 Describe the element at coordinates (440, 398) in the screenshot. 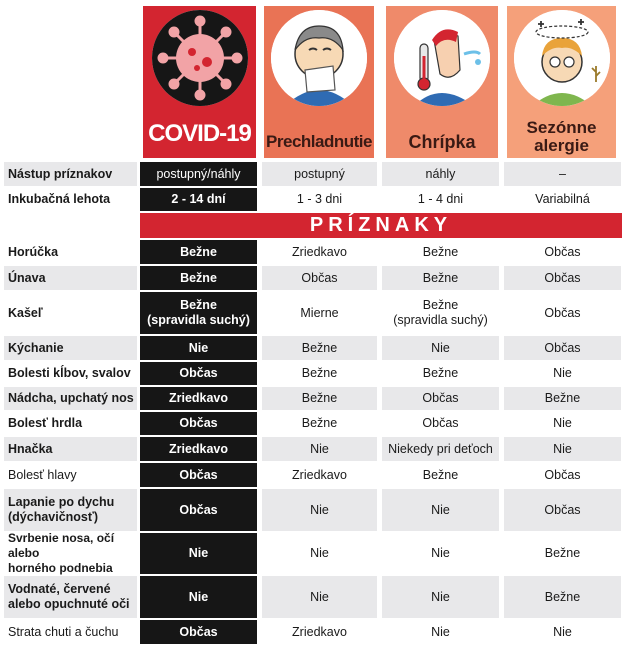

I see `flu-value: Občas` at that location.